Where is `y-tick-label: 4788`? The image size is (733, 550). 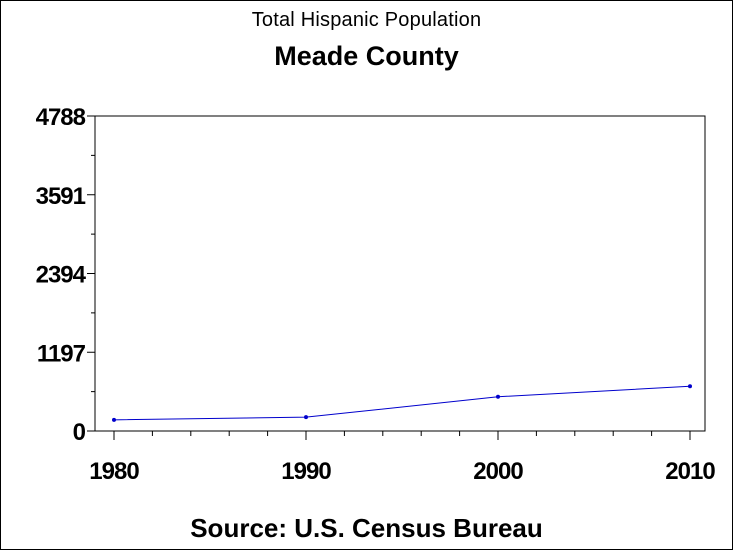 y-tick-label: 4788 is located at coordinates (61, 117).